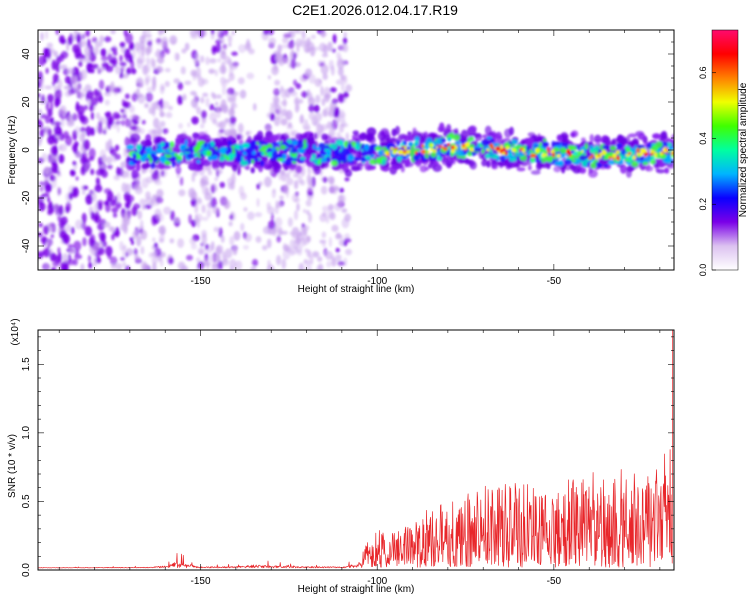 This screenshot has height=600, width=750. I want to click on y-tick-label: -20, so click(26, 197).